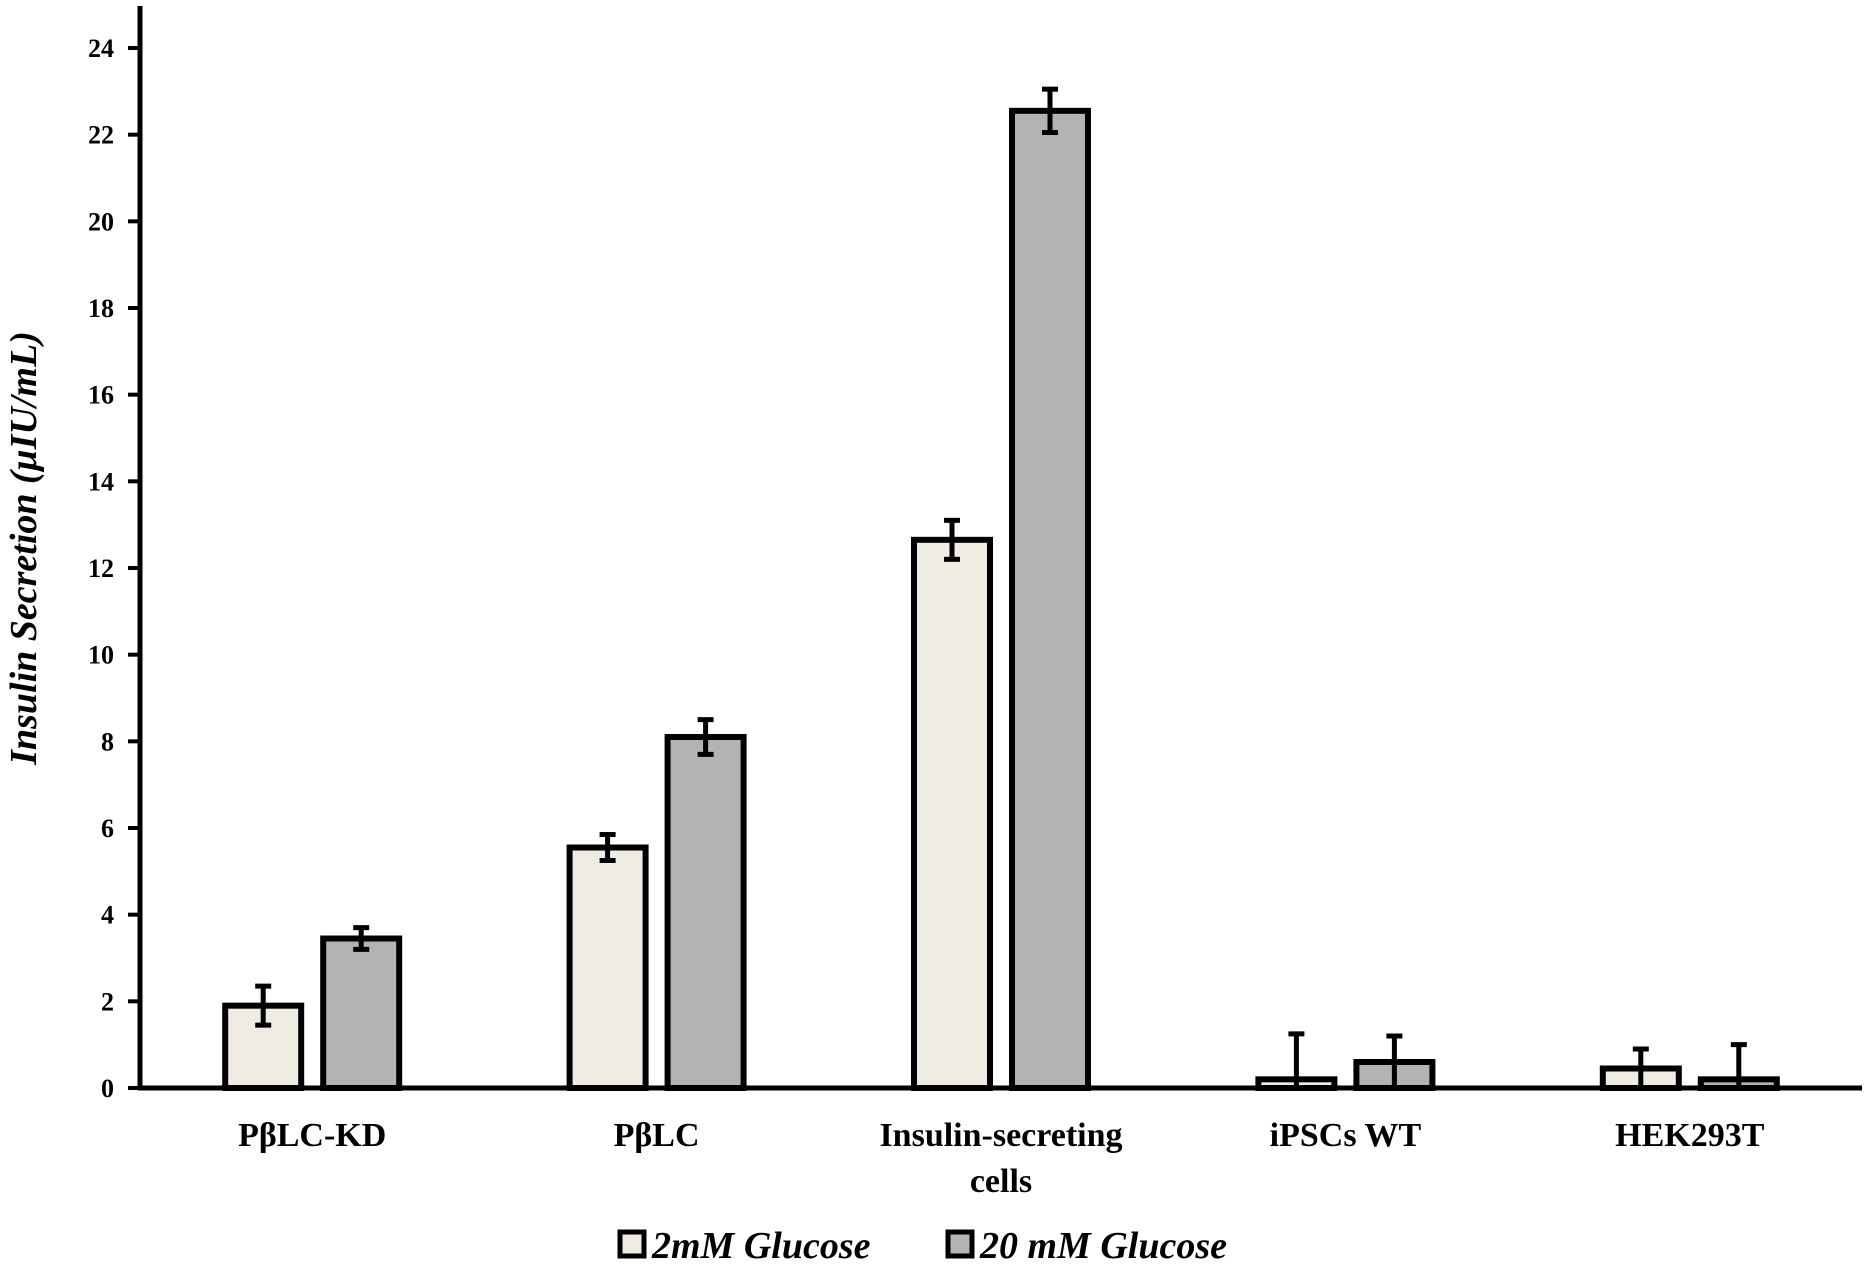 This screenshot has height=1278, width=1866. Describe the element at coordinates (1346, 1135) in the screenshot. I see `x-category-label: iPSCs WT` at that location.